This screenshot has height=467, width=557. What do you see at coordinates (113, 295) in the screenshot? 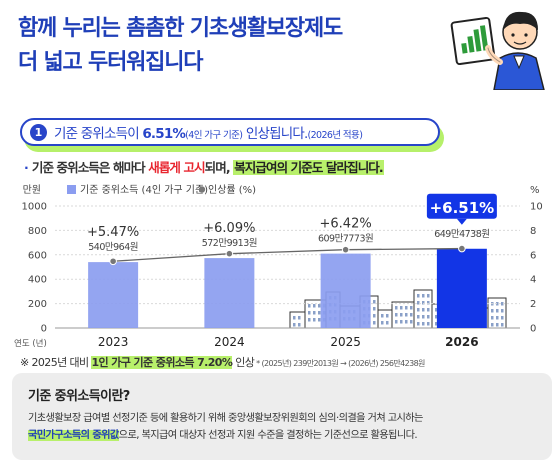
I see `bar-2023` at bounding box center [113, 295].